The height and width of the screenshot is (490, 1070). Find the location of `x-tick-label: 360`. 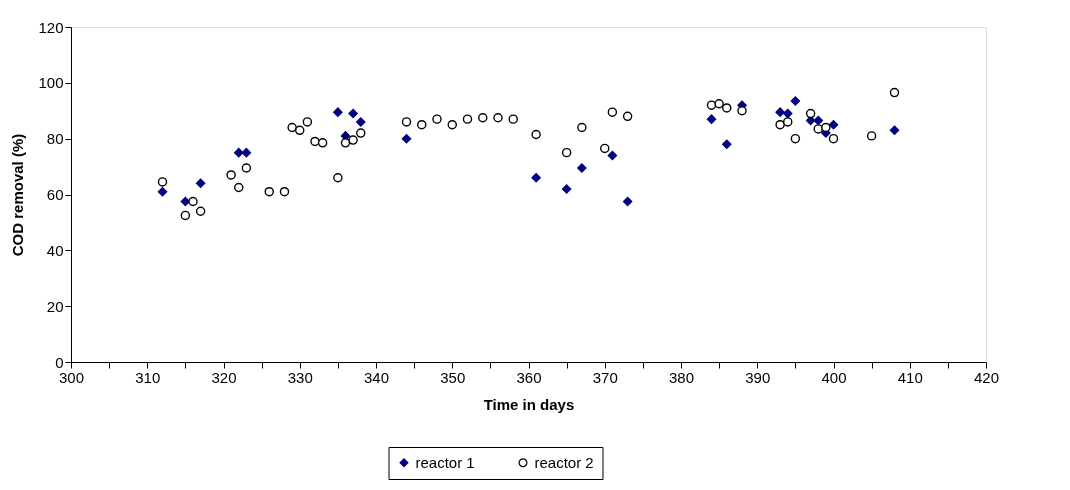

x-tick-label: 360 is located at coordinates (529, 377).